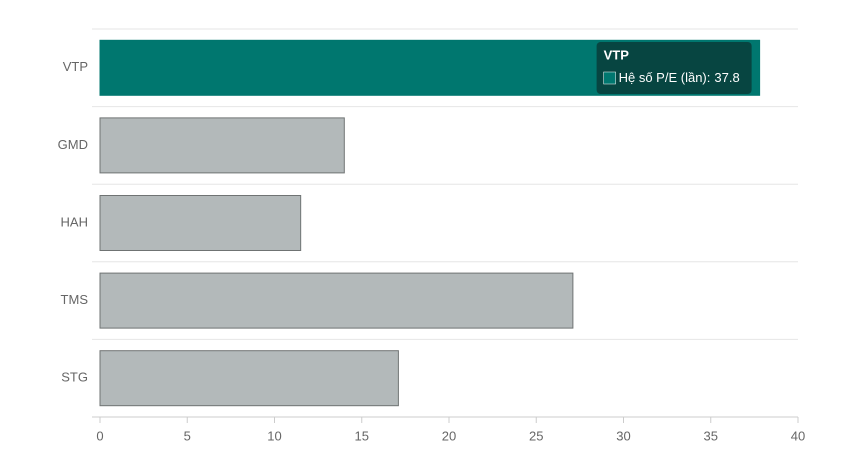  I want to click on tooltip: VTP Hệ số P/E (lần): 37.8, so click(674, 68).